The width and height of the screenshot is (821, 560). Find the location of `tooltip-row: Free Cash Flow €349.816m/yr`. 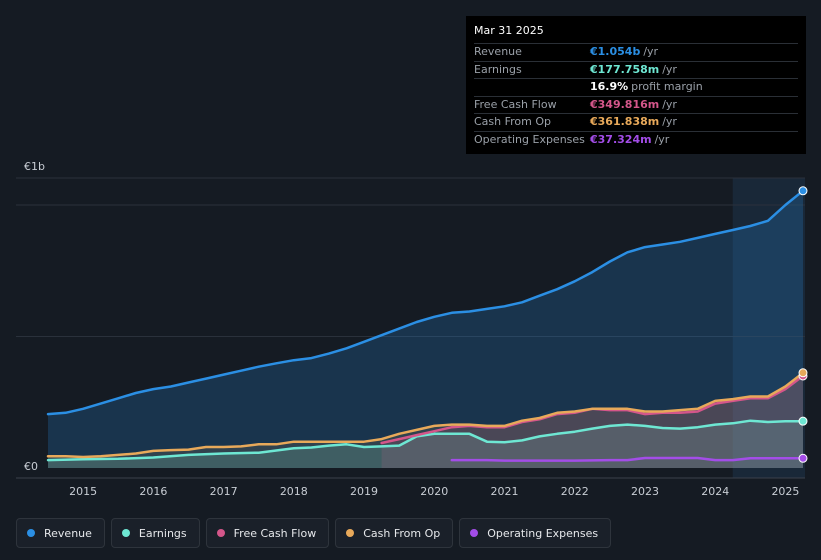

tooltip-row: Free Cash Flow €349.816m/yr is located at coordinates (636, 104).